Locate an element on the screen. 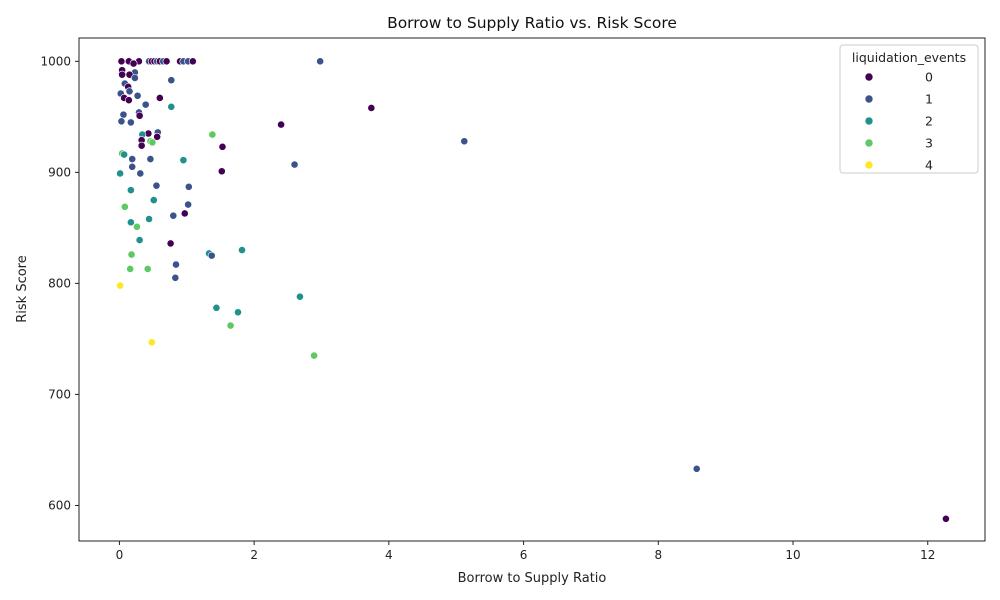  x-tick-label: 0 is located at coordinates (120, 555).